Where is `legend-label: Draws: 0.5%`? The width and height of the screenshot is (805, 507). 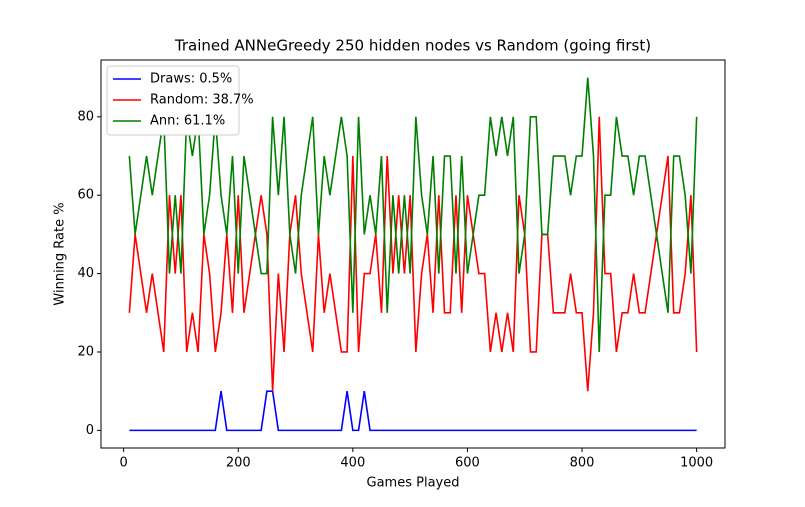
legend-label: Draws: 0.5% is located at coordinates (191, 79).